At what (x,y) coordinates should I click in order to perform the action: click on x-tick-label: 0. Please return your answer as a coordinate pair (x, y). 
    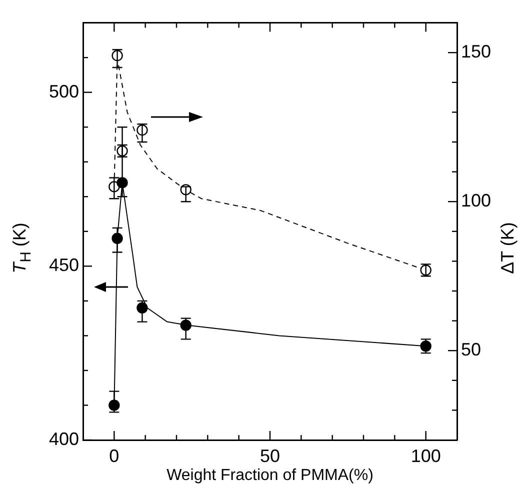
    Looking at the image, I should click on (114, 456).